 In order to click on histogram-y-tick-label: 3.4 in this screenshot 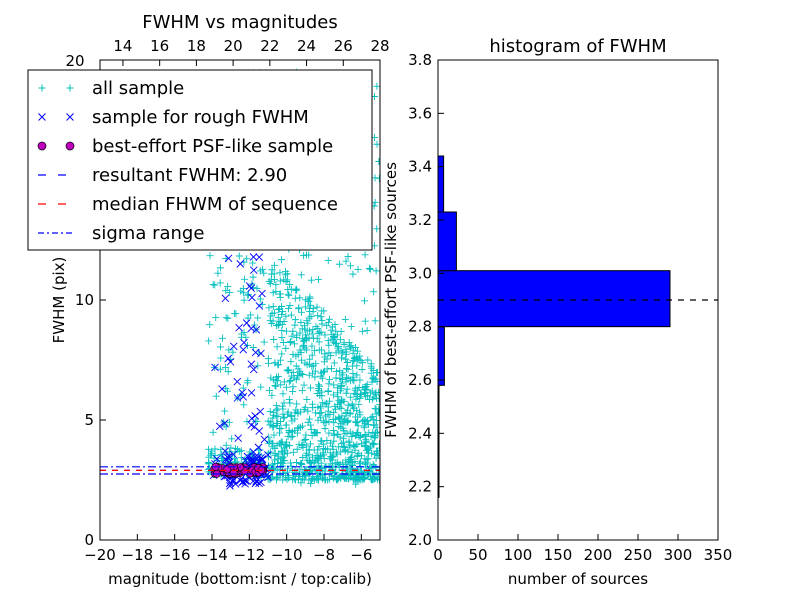, I will do `click(420, 167)`.